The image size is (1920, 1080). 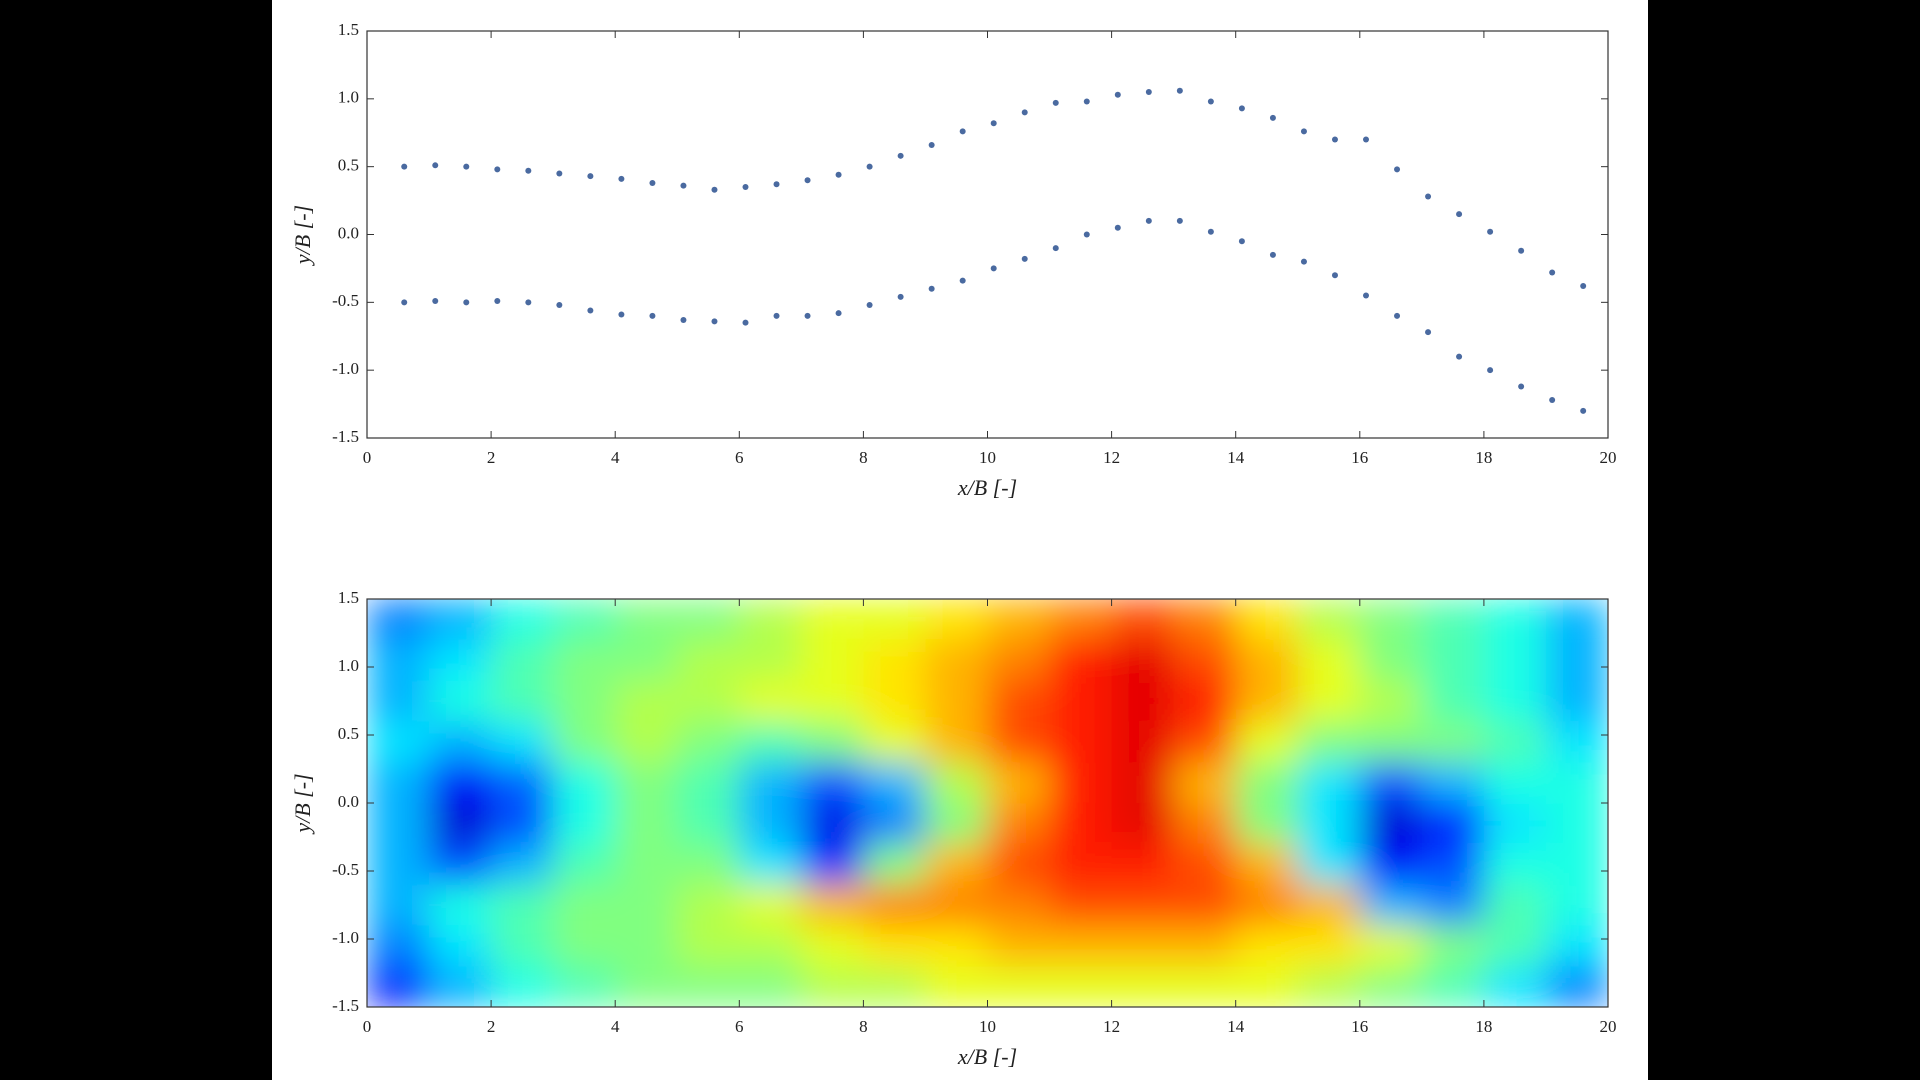 What do you see at coordinates (987, 1026) in the screenshot?
I see `x-tick-label: 10` at bounding box center [987, 1026].